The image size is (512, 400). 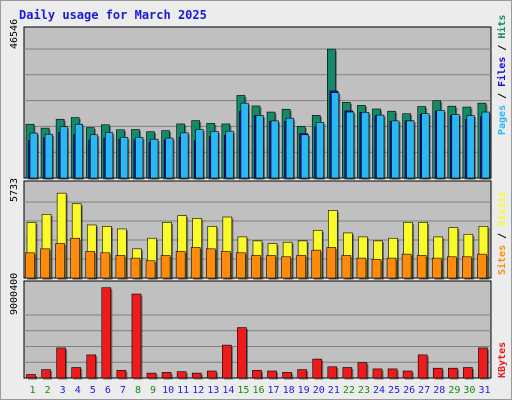 I want to click on x-tick-label-22: 22, so click(x=349, y=390).